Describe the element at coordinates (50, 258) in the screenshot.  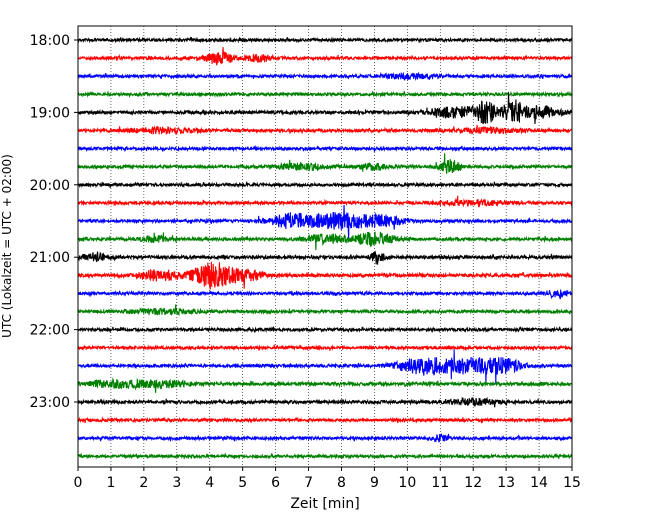
I see `y-tick-label: 21:00` at that location.